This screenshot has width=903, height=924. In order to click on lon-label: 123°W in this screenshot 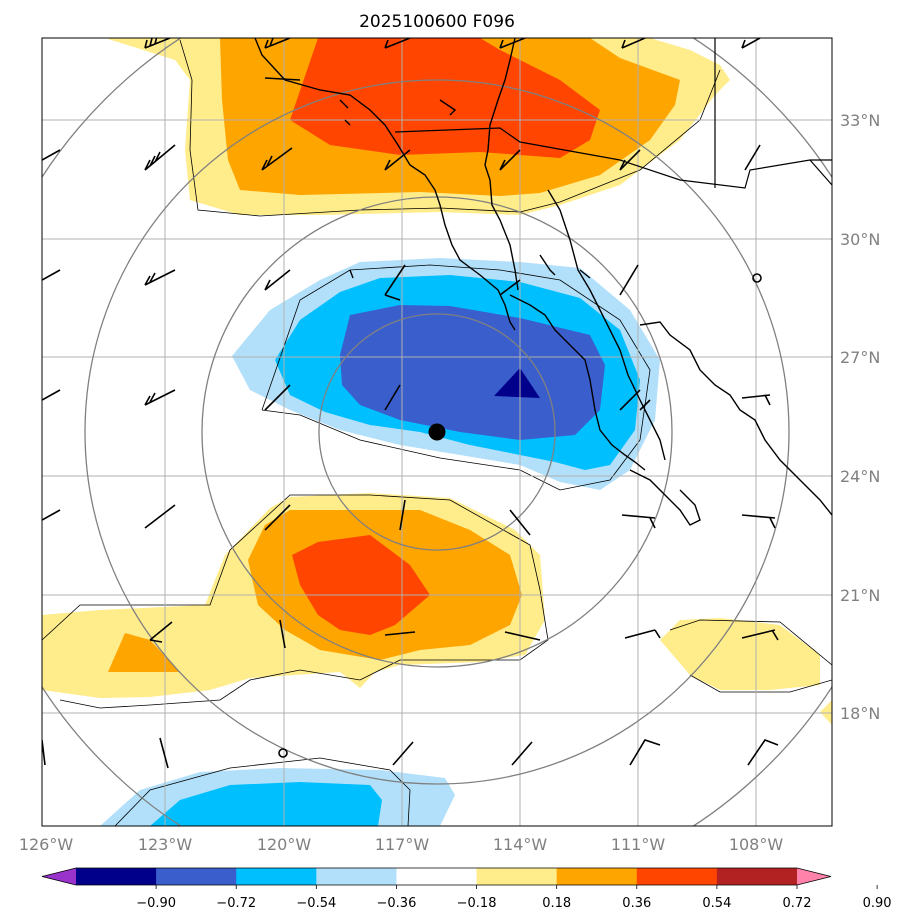, I will do `click(165, 844)`.